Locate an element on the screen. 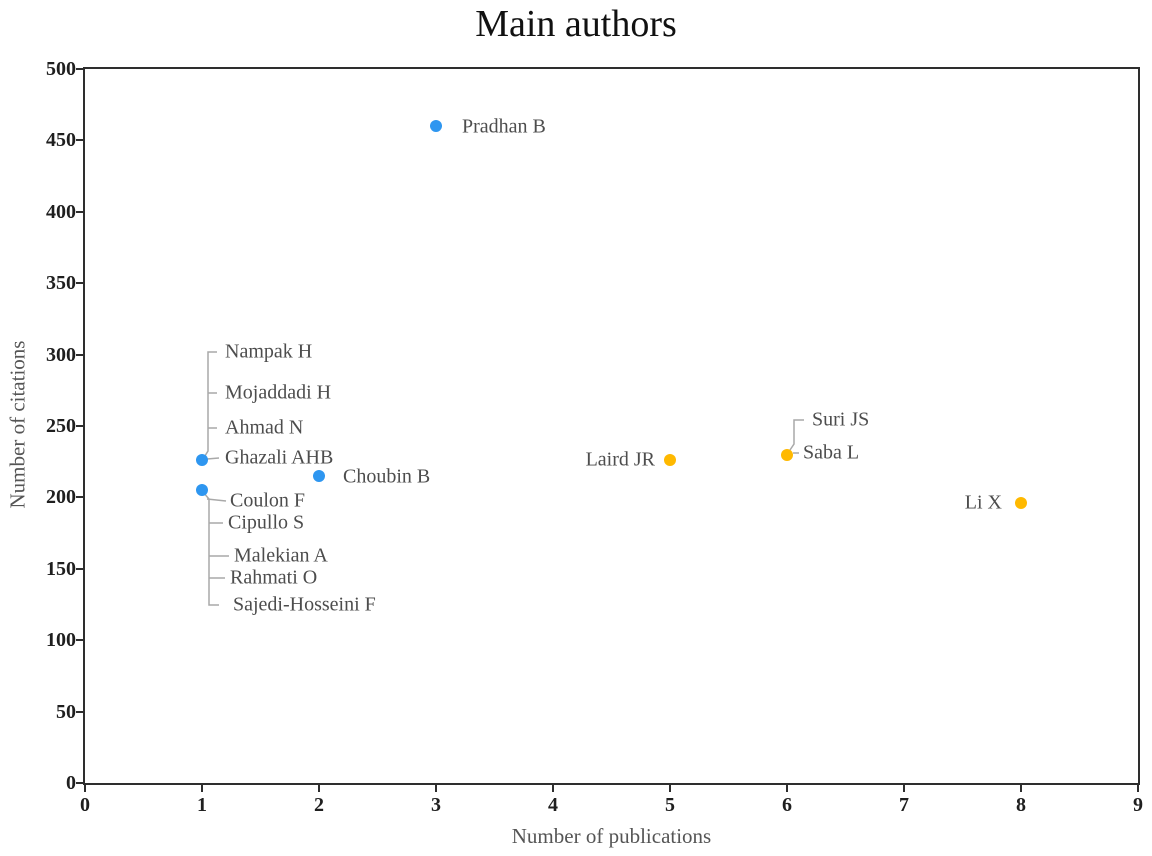  point-label-cipullo-s: Cipullo S is located at coordinates (266, 522).